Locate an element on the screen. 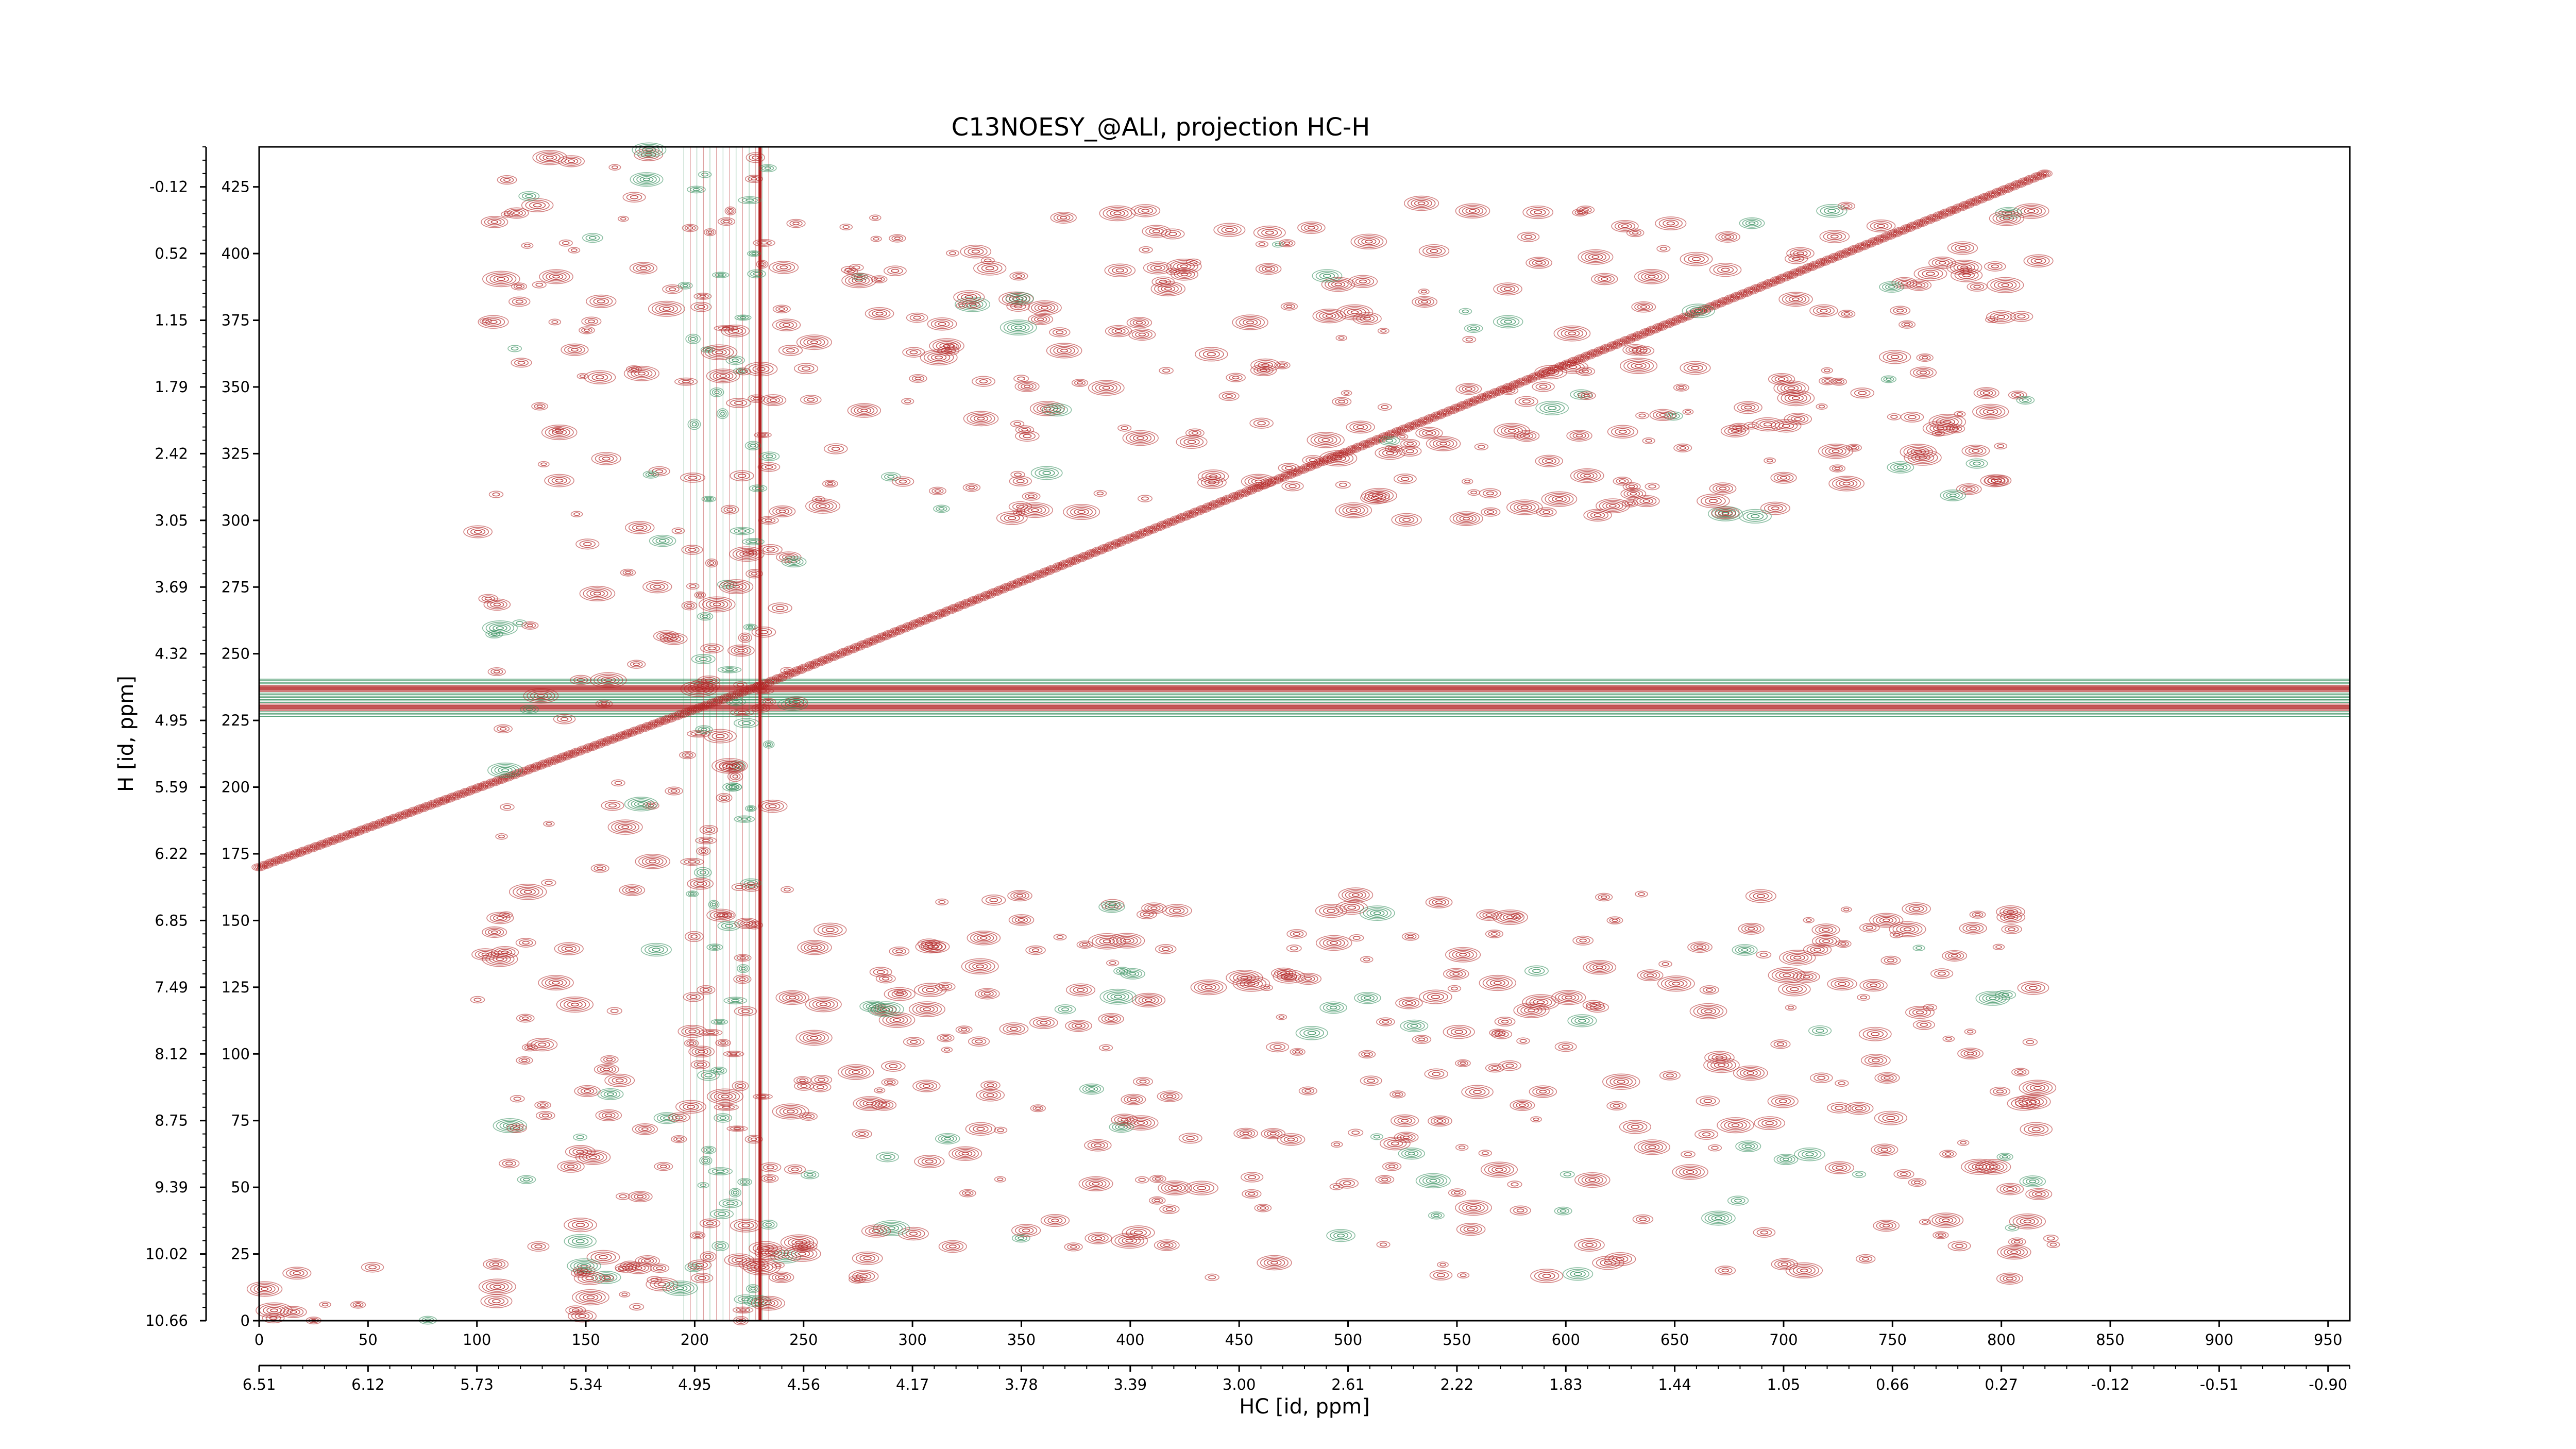 Image resolution: width=2576 pixels, height=1449 pixels. x-tick-label: 350 is located at coordinates (1022, 1340).